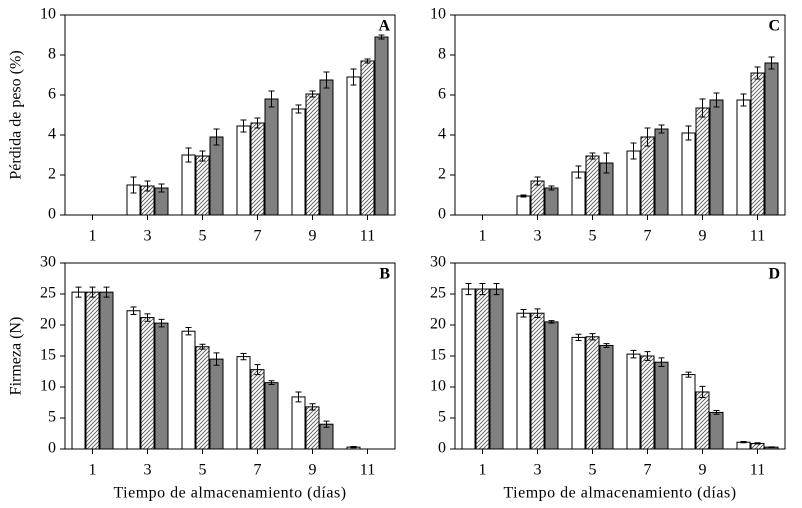 This screenshot has height=508, width=802. I want to click on x-tick-label: 11, so click(367, 236).